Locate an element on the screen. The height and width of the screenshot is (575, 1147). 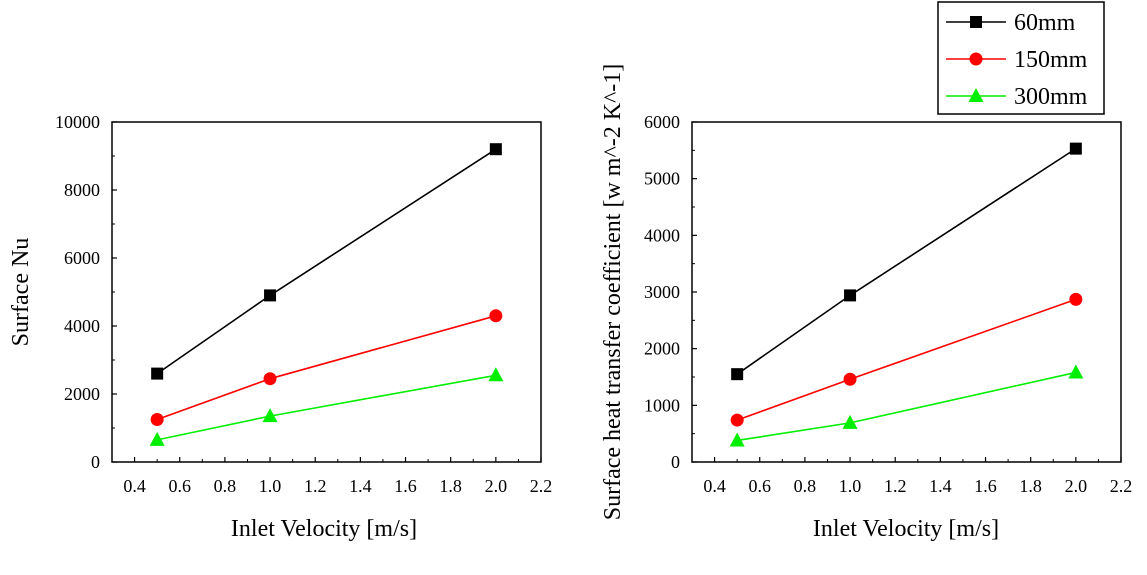
legend-marker-300mm is located at coordinates (976, 95).